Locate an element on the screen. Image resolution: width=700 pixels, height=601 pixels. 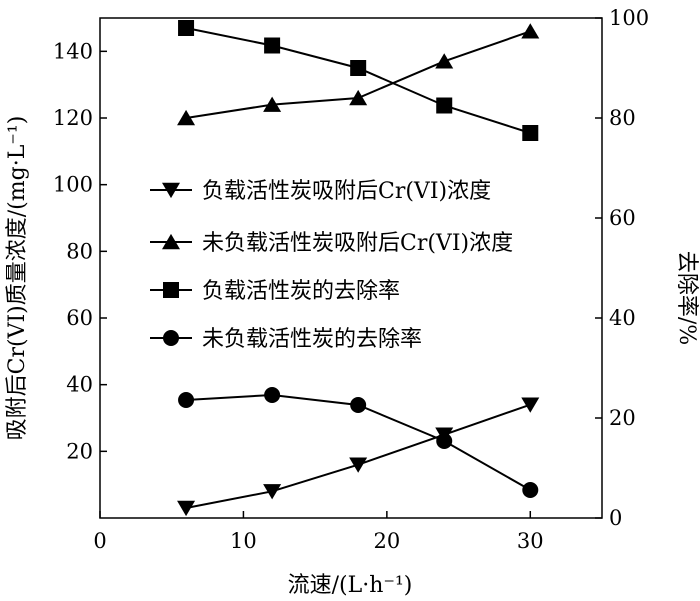
series-unloaded-concentration is located at coordinates (358, 74).